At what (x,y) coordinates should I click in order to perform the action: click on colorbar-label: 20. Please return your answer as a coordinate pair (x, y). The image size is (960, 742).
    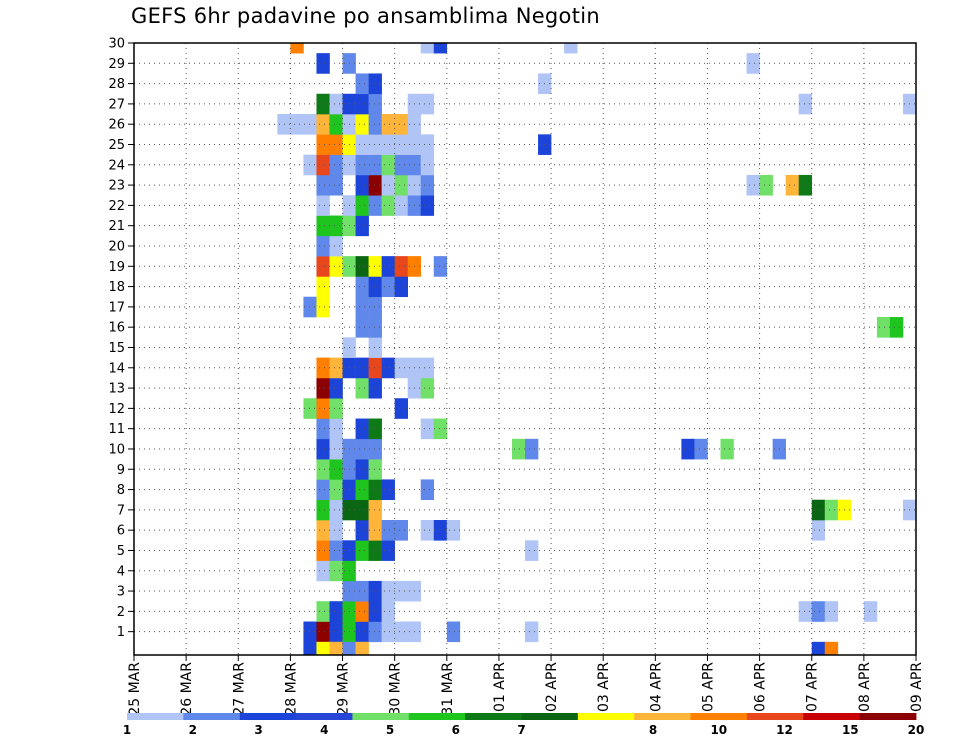
    Looking at the image, I should click on (916, 730).